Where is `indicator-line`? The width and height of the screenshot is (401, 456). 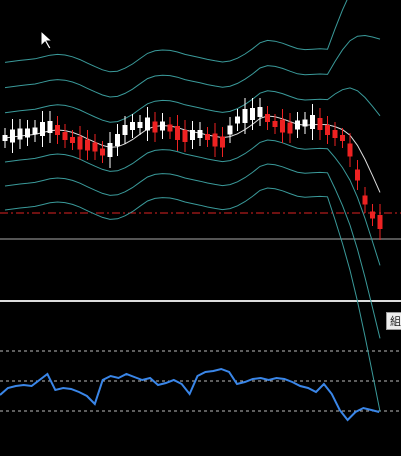 indicator-line is located at coordinates (190, 394).